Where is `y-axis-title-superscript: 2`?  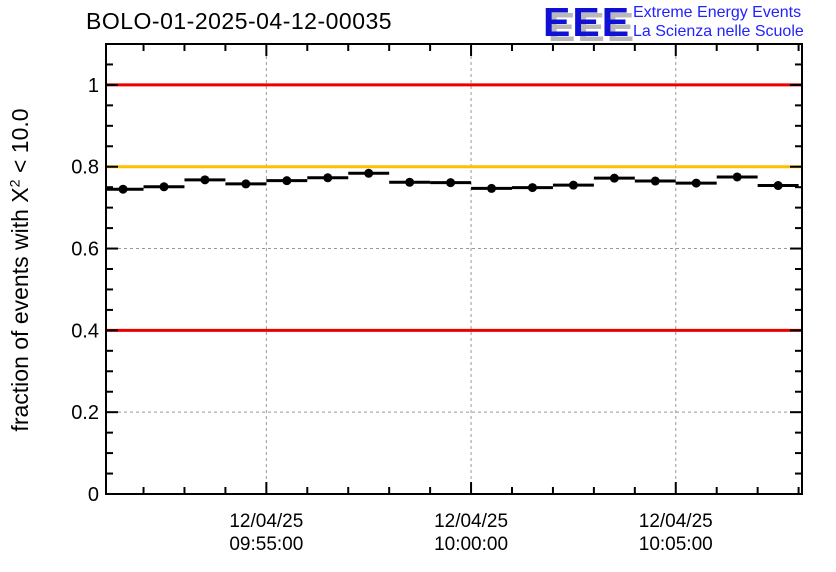 y-axis-title-superscript: 2 is located at coordinates (15, 183).